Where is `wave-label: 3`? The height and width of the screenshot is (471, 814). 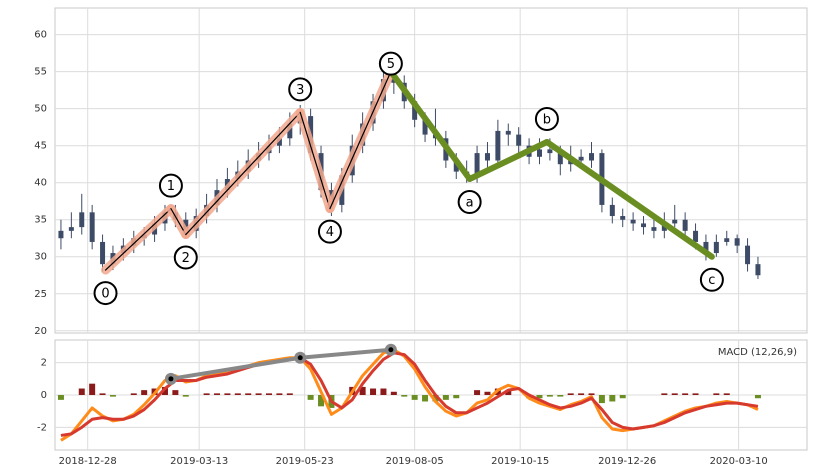
wave-label: 3 is located at coordinates (300, 90).